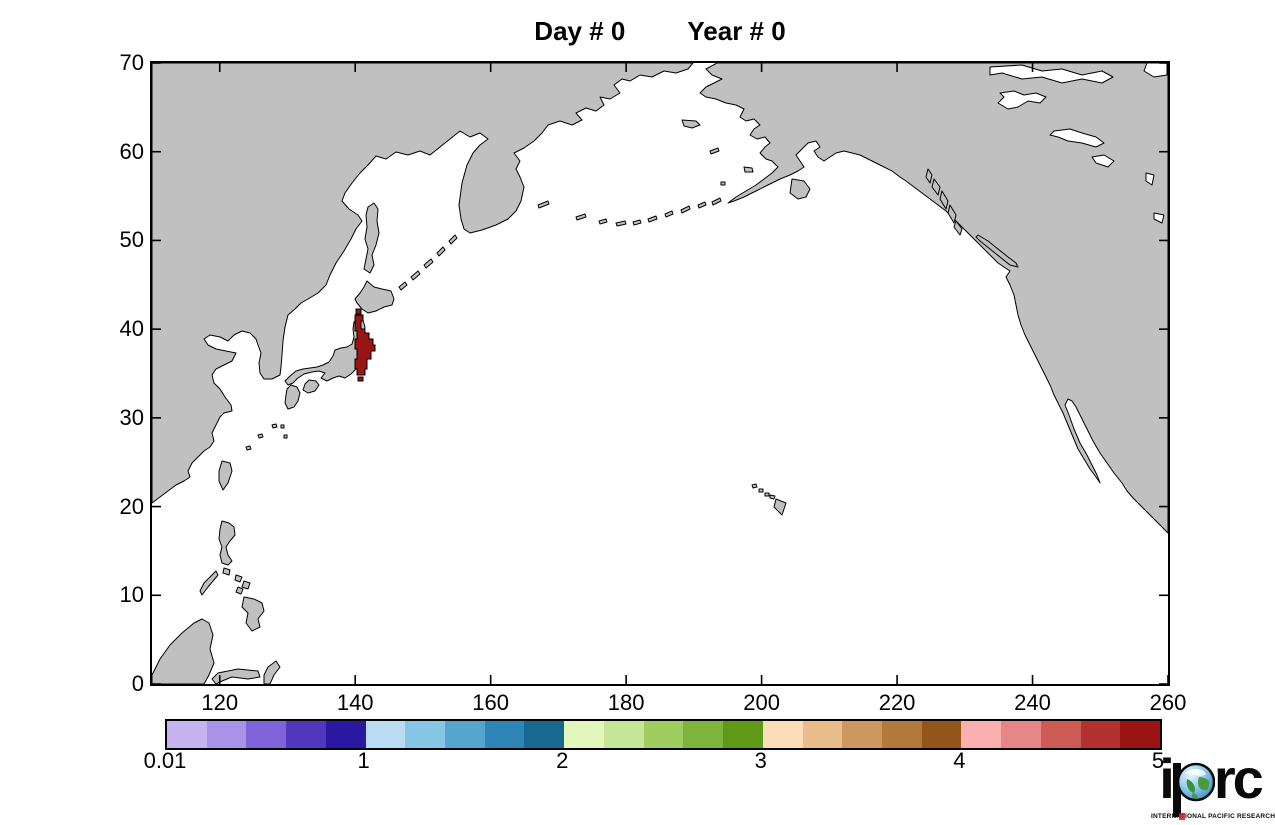 Image resolution: width=1275 pixels, height=825 pixels. What do you see at coordinates (131, 329) in the screenshot?
I see `y-tick-label: 40` at bounding box center [131, 329].